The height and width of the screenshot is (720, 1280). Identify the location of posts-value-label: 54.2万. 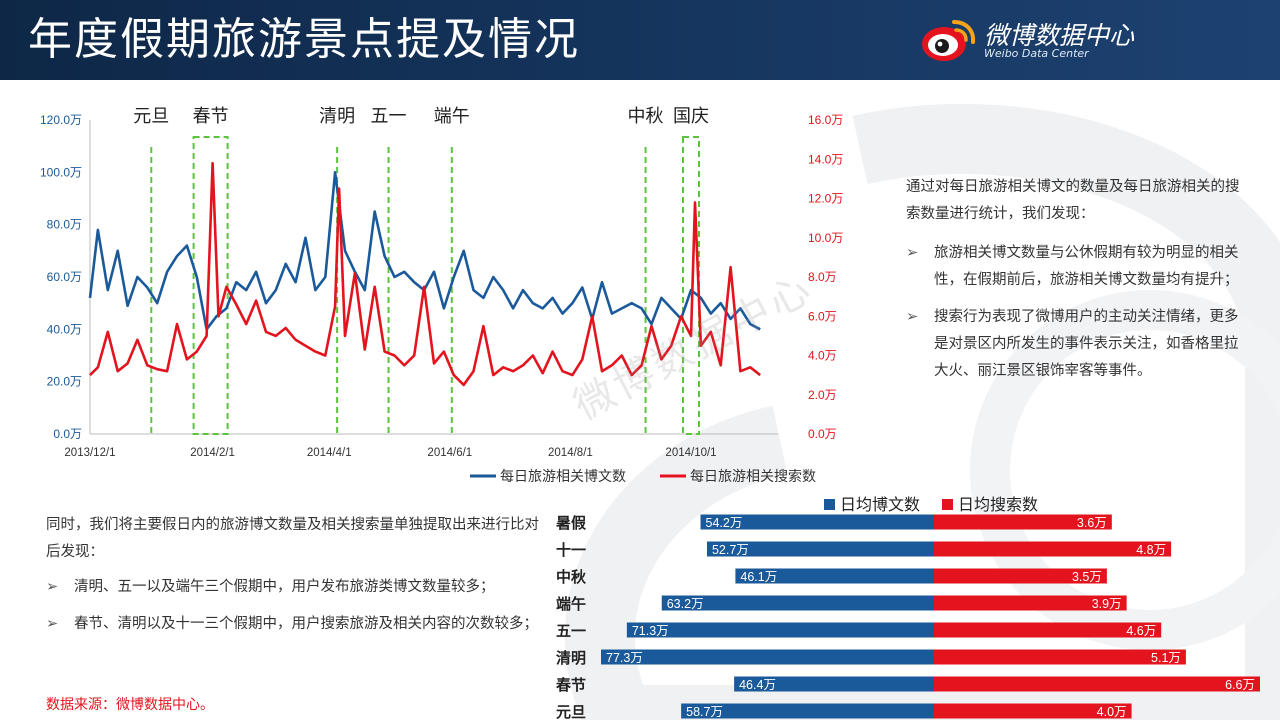
(724, 523).